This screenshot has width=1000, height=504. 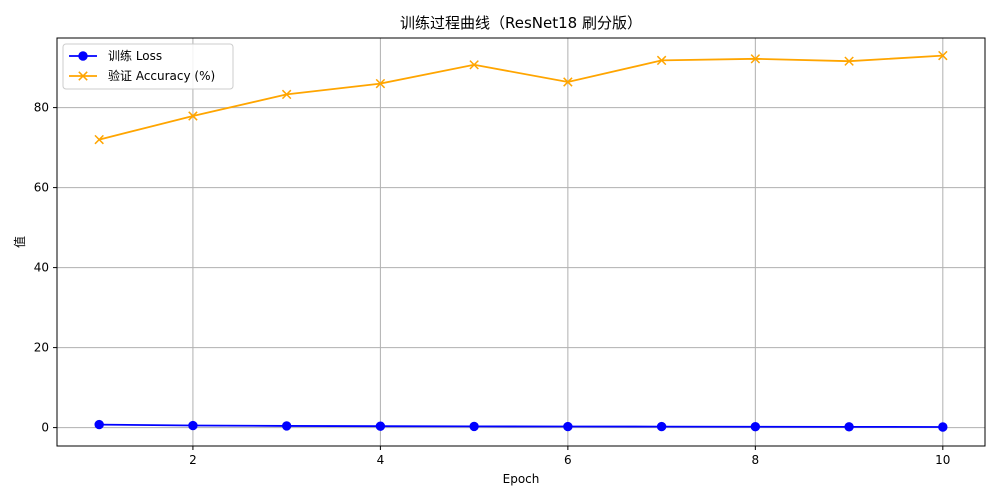 I want to click on x-tick-label: 2, so click(x=193, y=460).